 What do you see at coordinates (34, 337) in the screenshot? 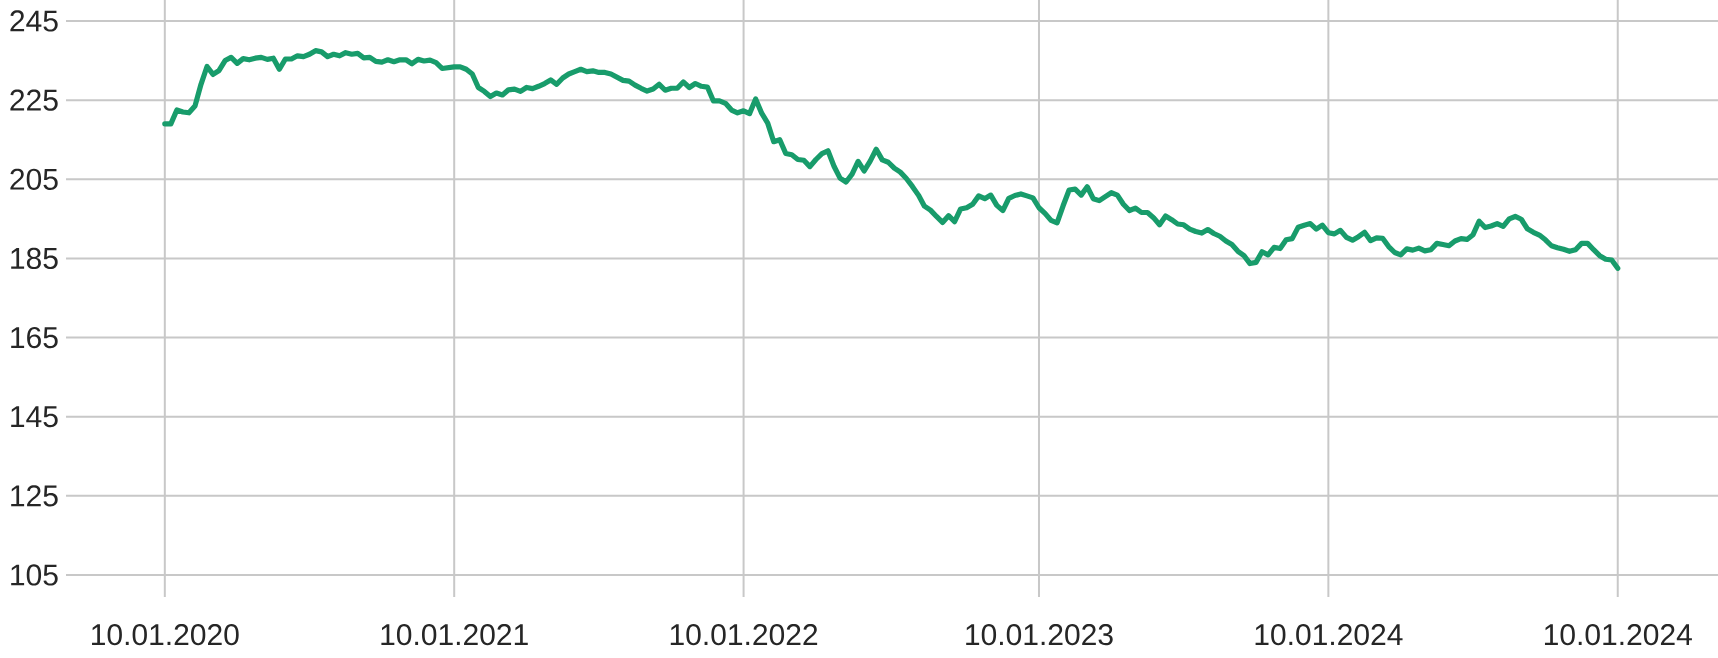
I see `y-tick-label: 165` at bounding box center [34, 337].